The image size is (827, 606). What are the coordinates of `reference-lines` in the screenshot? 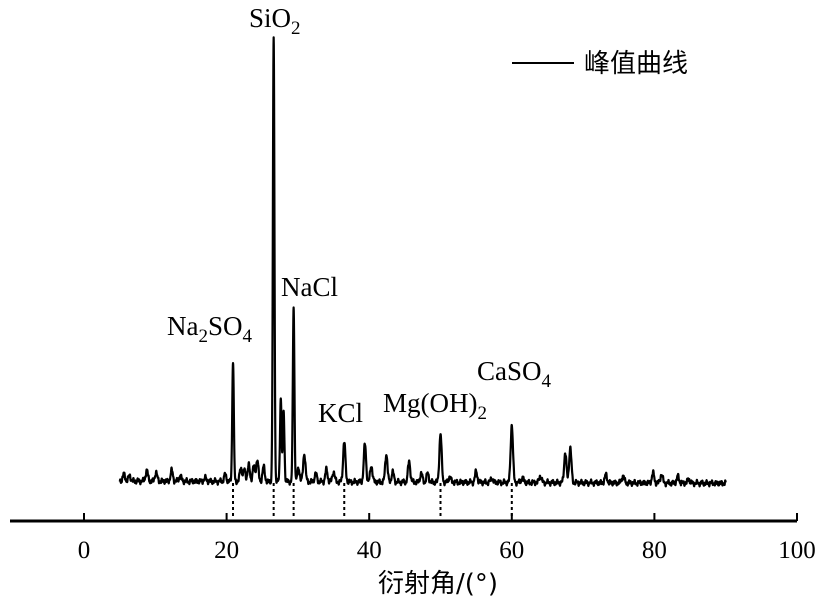 It's located at (372, 501).